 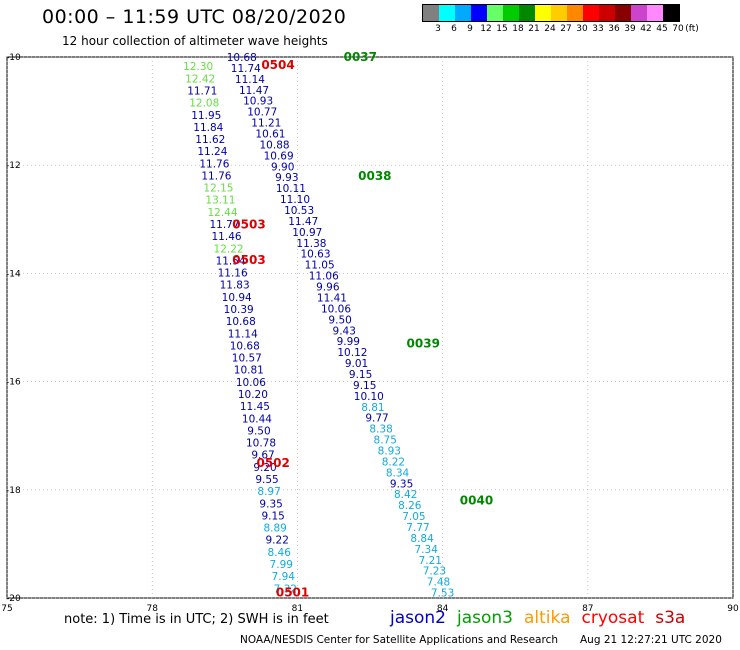 What do you see at coordinates (249, 371) in the screenshot?
I see `track-a-value: 10.81` at bounding box center [249, 371].